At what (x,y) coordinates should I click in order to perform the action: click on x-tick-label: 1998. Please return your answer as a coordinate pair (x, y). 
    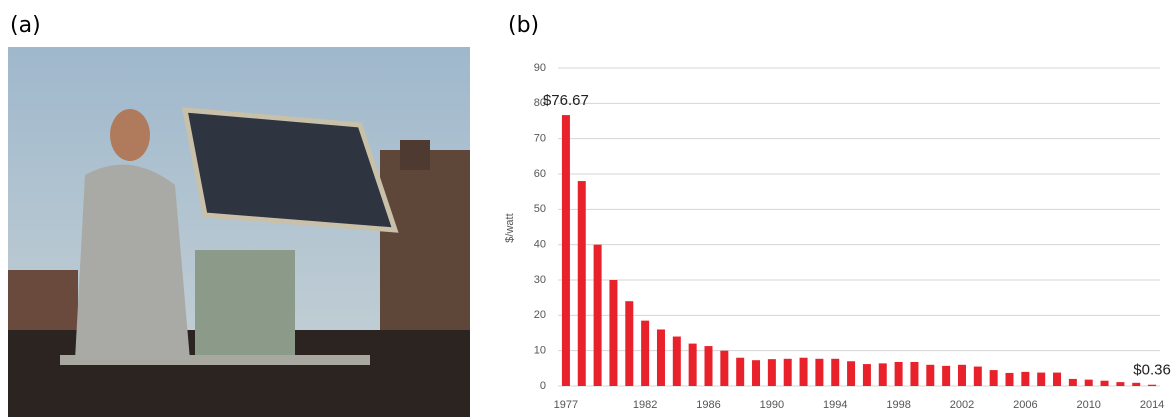
    Looking at the image, I should click on (898, 405).